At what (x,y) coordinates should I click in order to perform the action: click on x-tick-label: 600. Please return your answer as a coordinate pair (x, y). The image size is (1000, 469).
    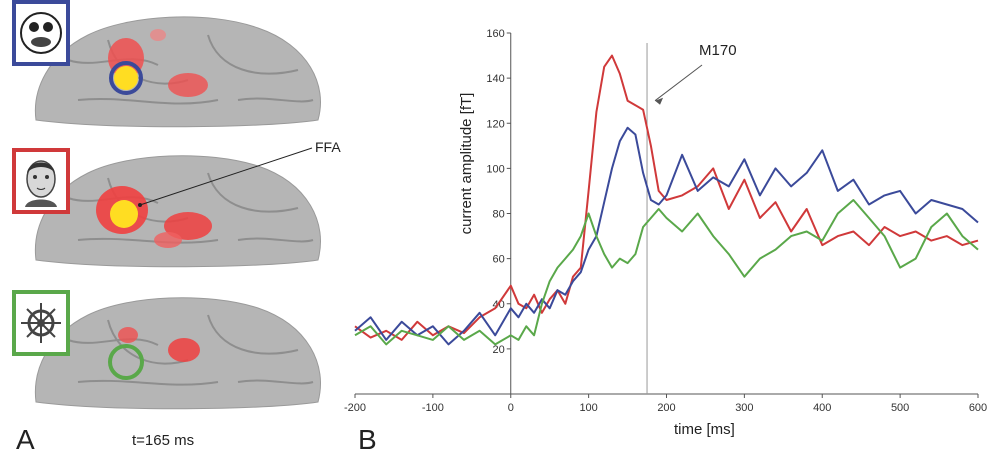
    Looking at the image, I should click on (978, 408).